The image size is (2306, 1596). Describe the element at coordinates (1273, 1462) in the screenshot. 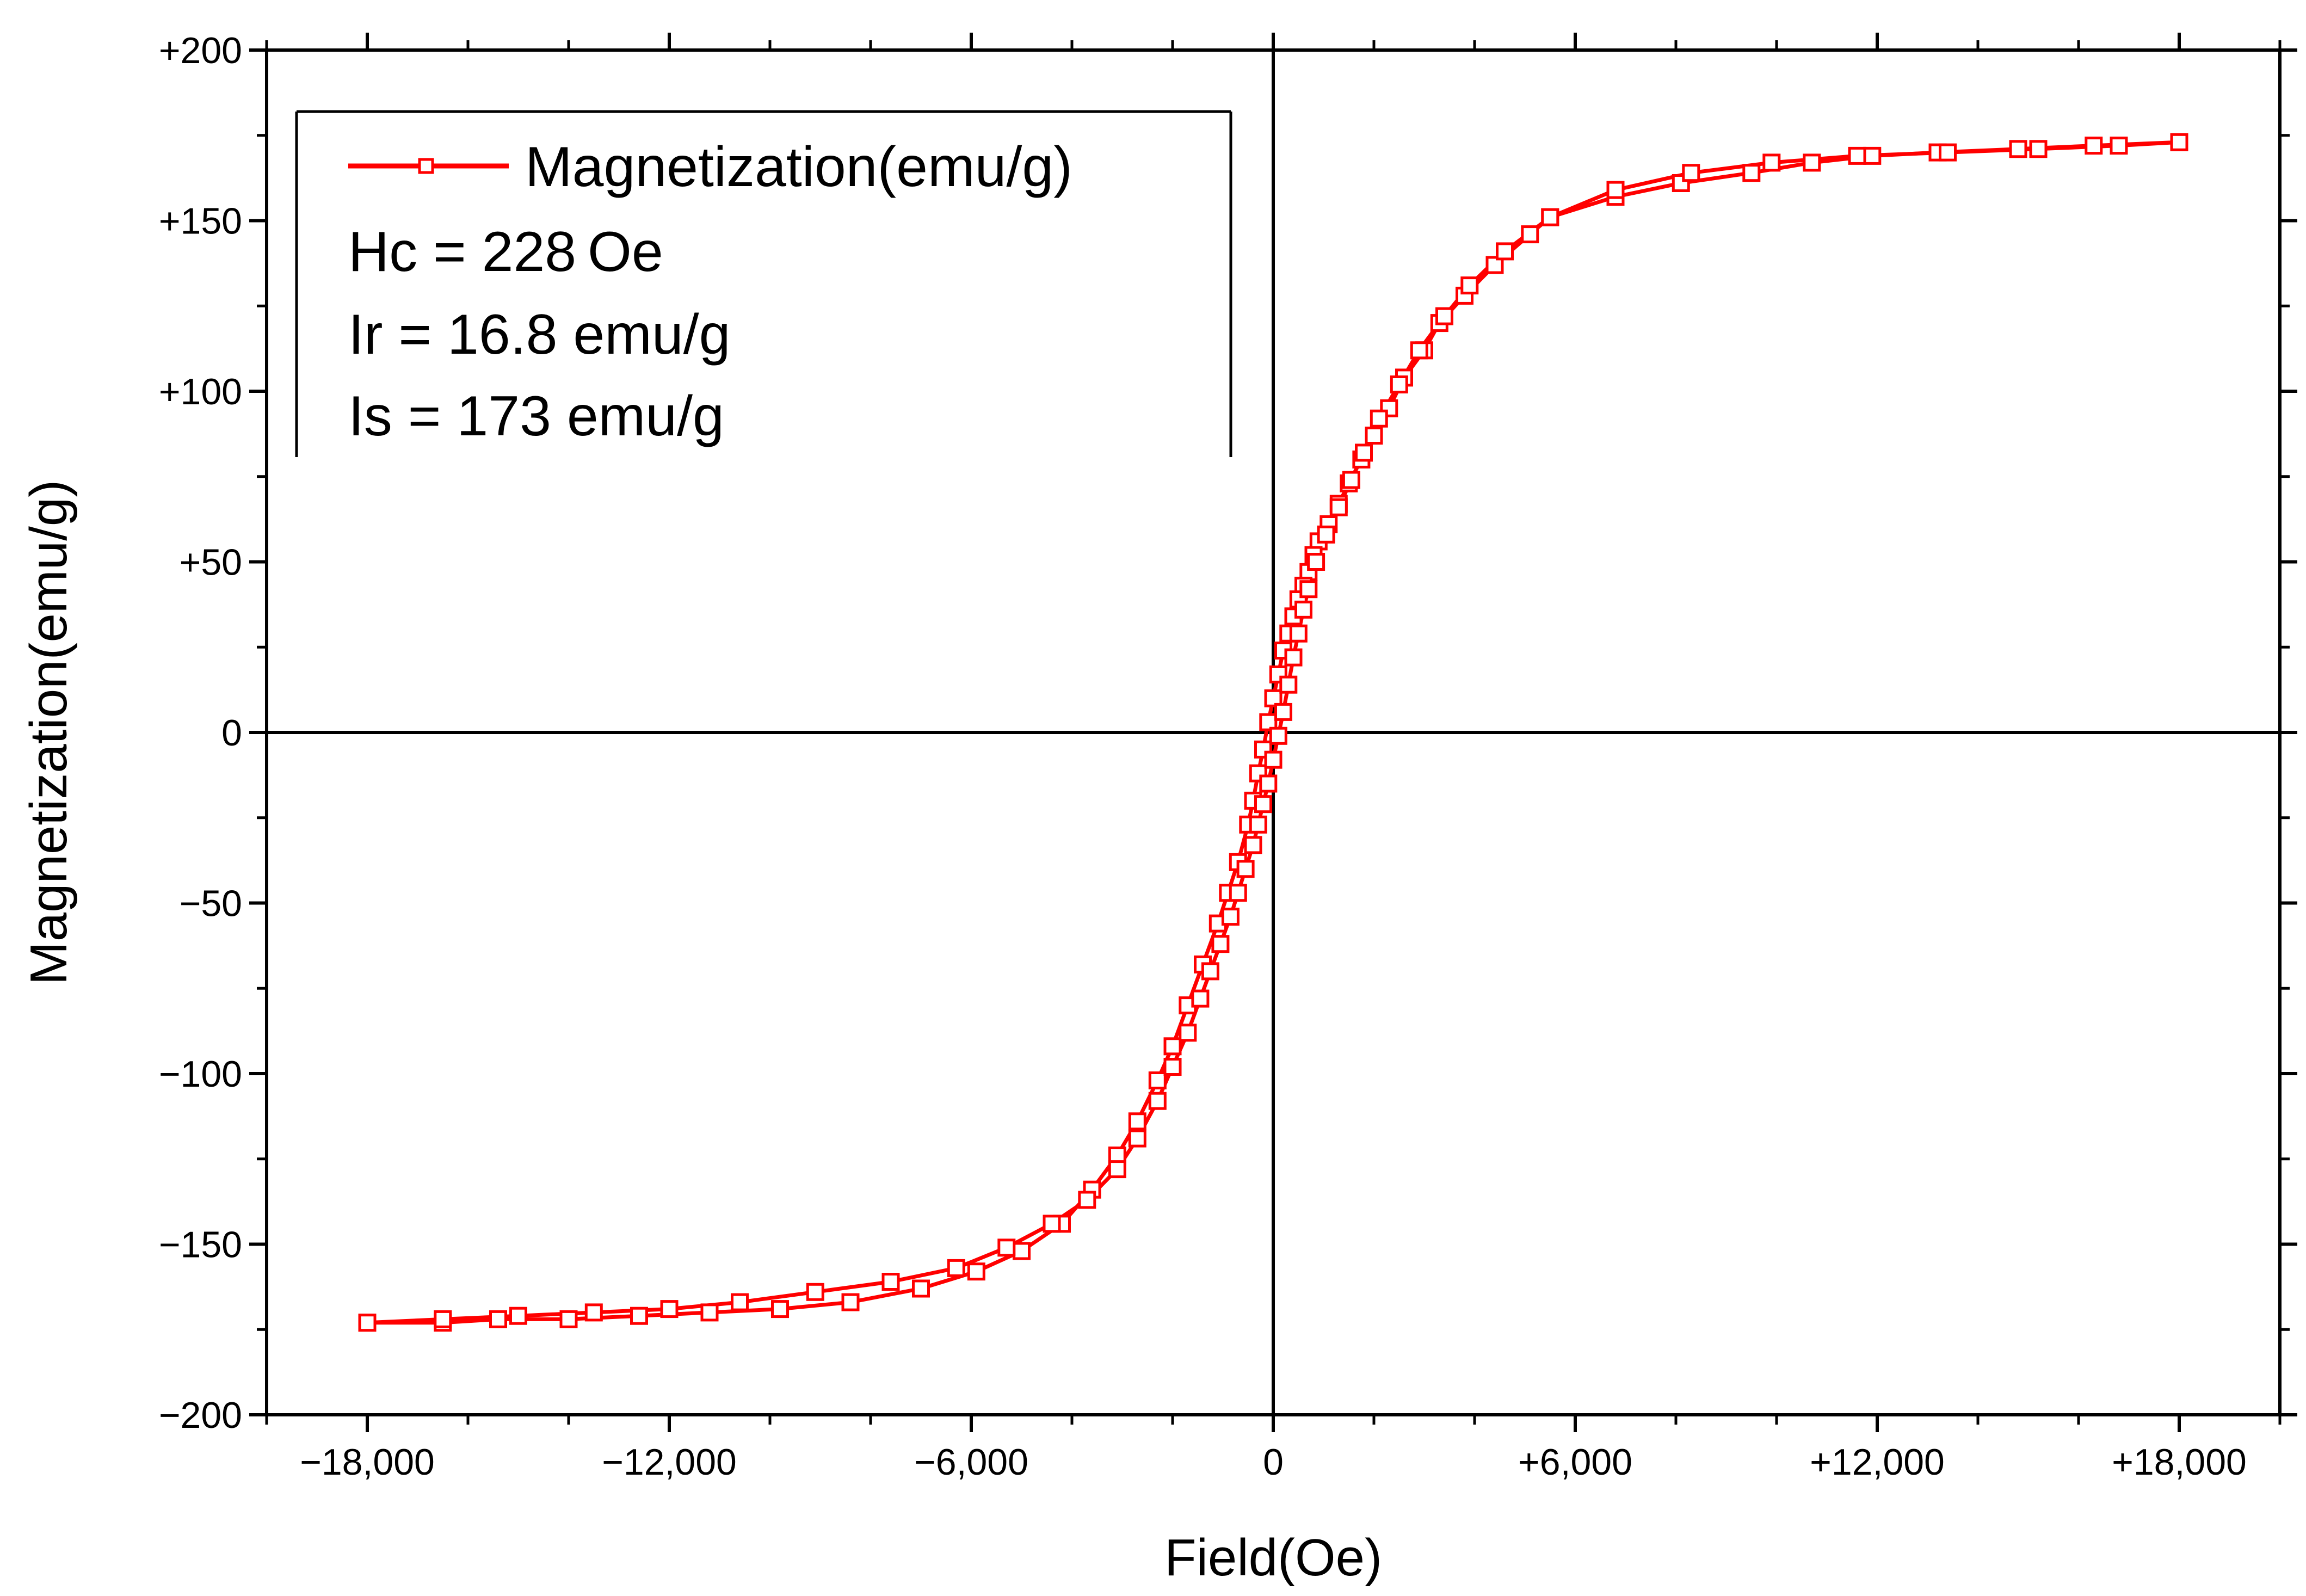

I see `x-tick-label: 0` at that location.